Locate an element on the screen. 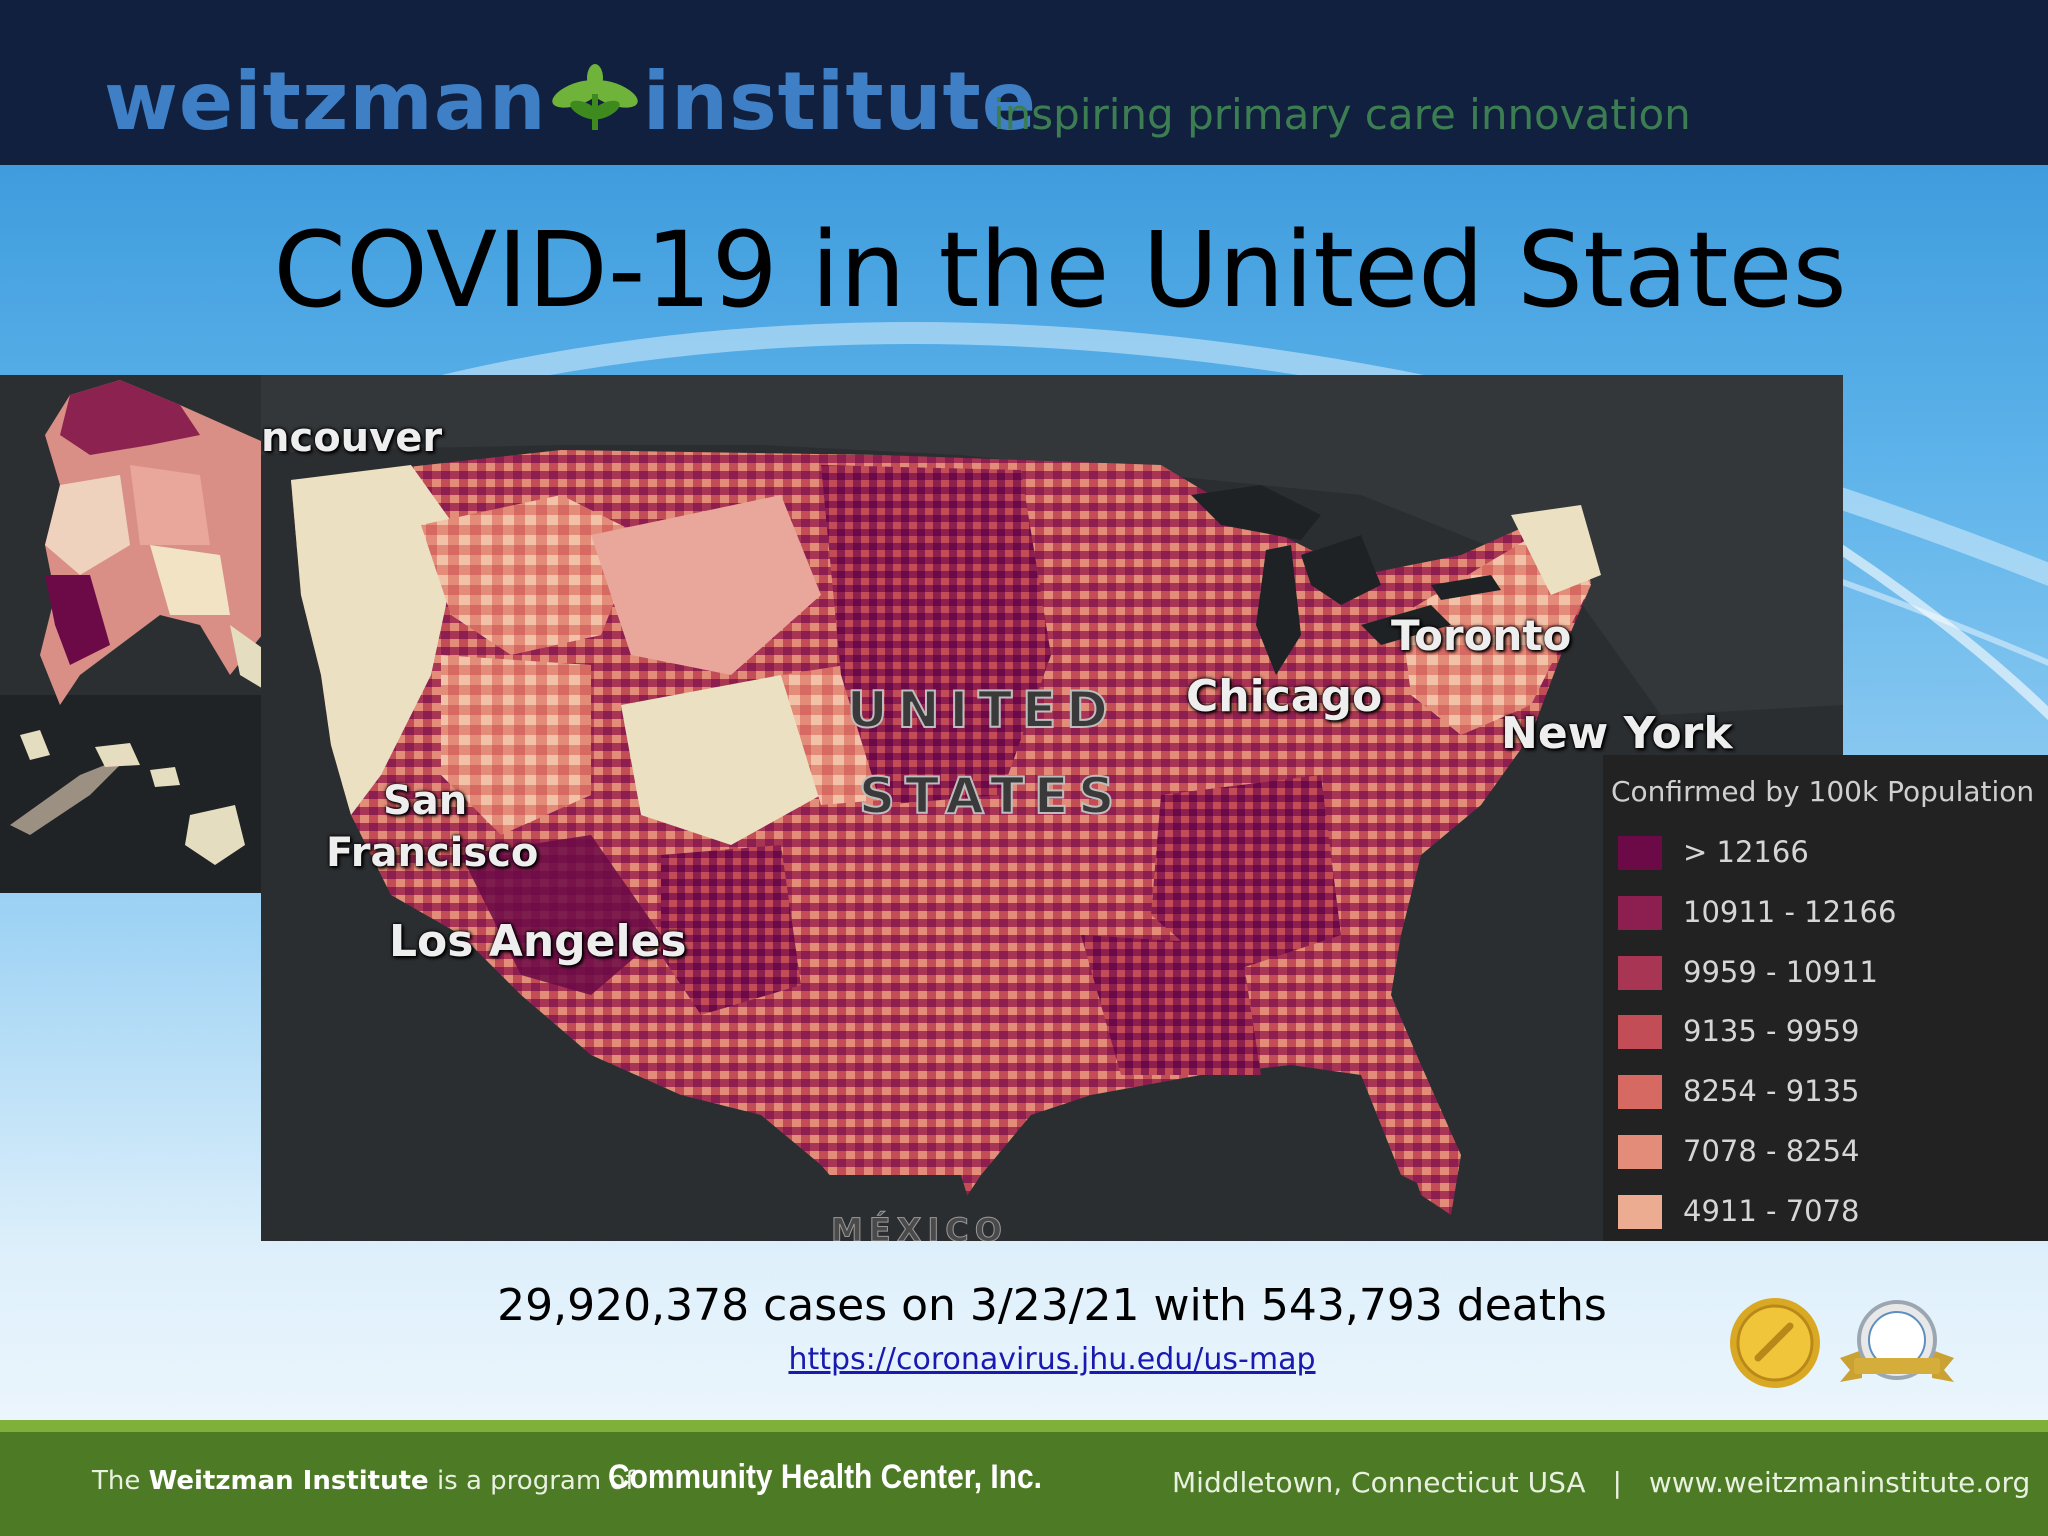  footer-program-text: is a program of is located at coordinates (535, 1481).